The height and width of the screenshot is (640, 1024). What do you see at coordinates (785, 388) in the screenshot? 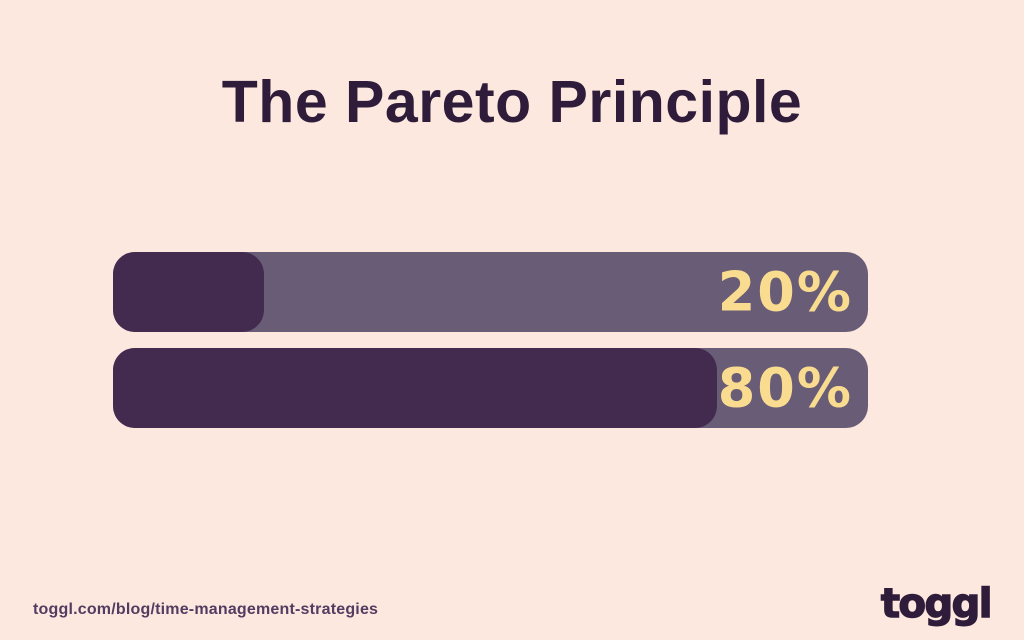
I see `bar-value-label-80: 80%` at bounding box center [785, 388].